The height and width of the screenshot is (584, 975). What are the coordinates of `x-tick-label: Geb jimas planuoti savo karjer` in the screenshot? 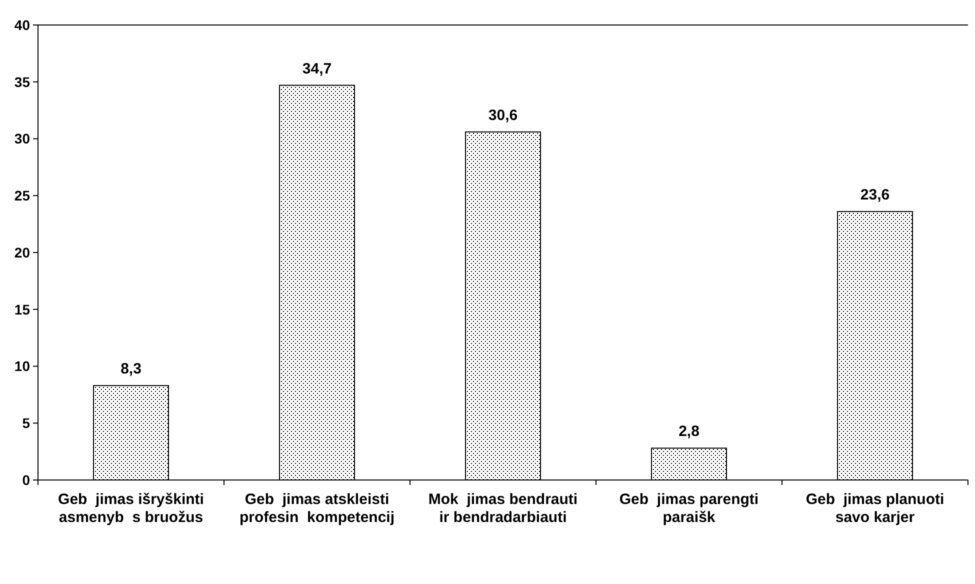 It's located at (875, 508).